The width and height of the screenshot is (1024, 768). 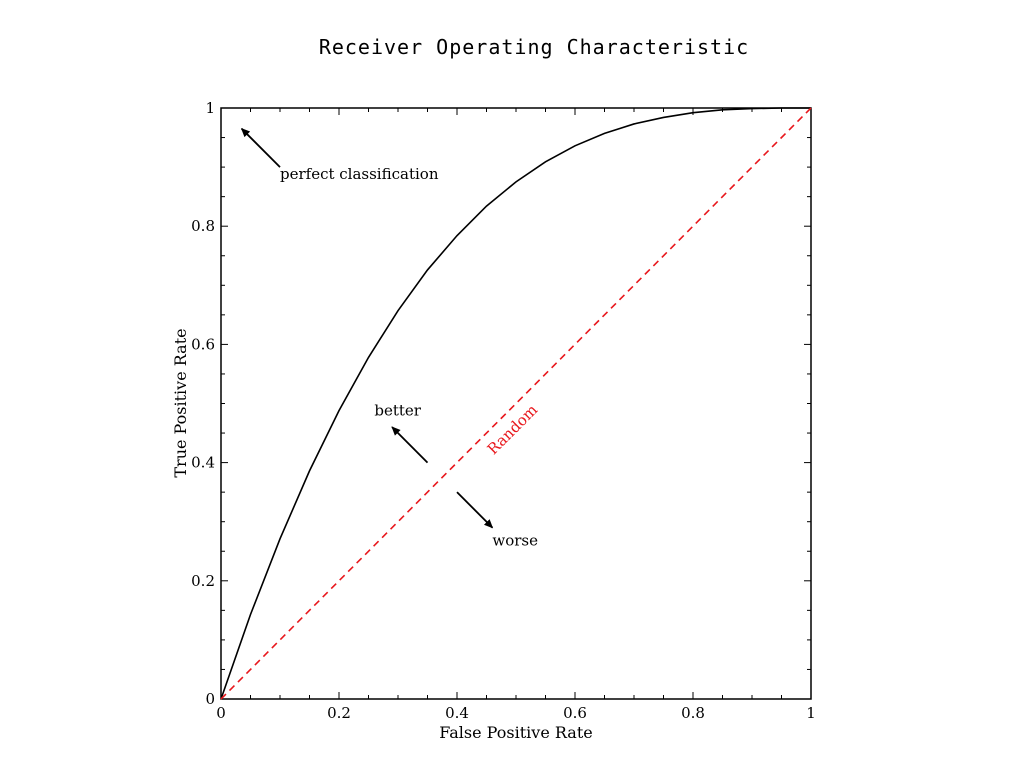 What do you see at coordinates (180, 402) in the screenshot?
I see `y-axis-label: True Positive Rate` at bounding box center [180, 402].